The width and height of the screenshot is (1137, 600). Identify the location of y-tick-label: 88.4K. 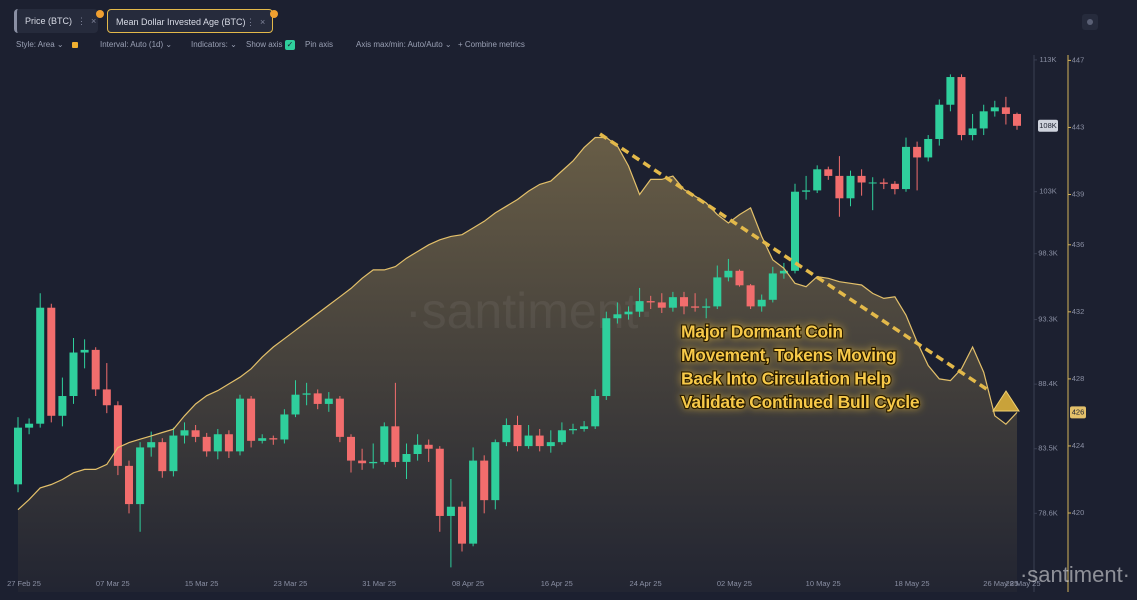
(1048, 383).